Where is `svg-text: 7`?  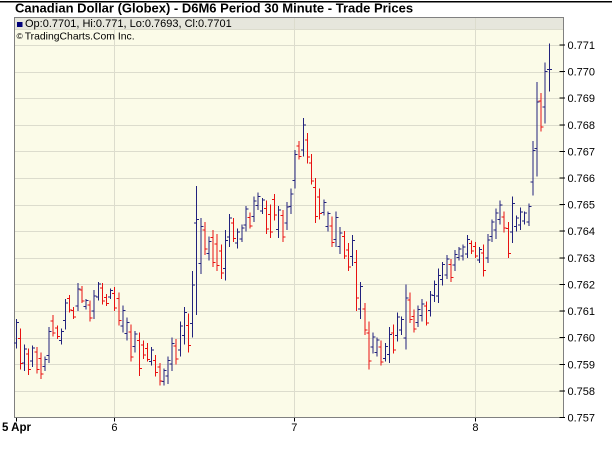
svg-text: 7 is located at coordinates (294, 428).